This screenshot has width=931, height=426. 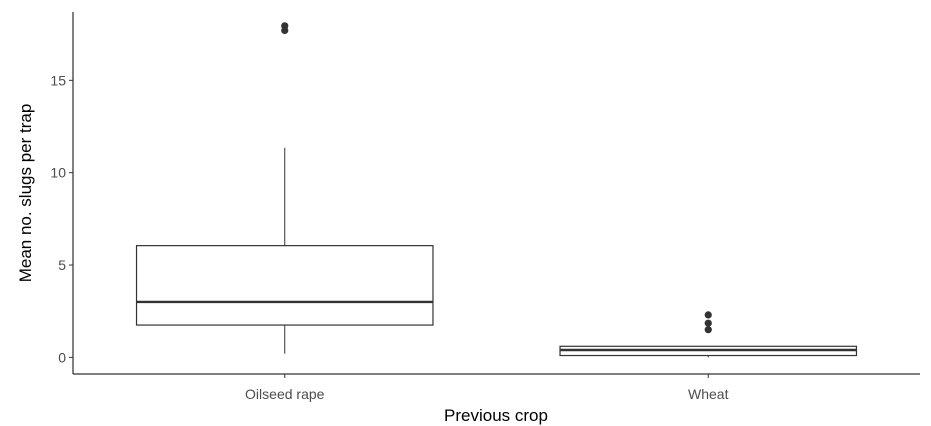 What do you see at coordinates (25, 193) in the screenshot?
I see `y-axis-title: Mean no. slugs per trap` at bounding box center [25, 193].